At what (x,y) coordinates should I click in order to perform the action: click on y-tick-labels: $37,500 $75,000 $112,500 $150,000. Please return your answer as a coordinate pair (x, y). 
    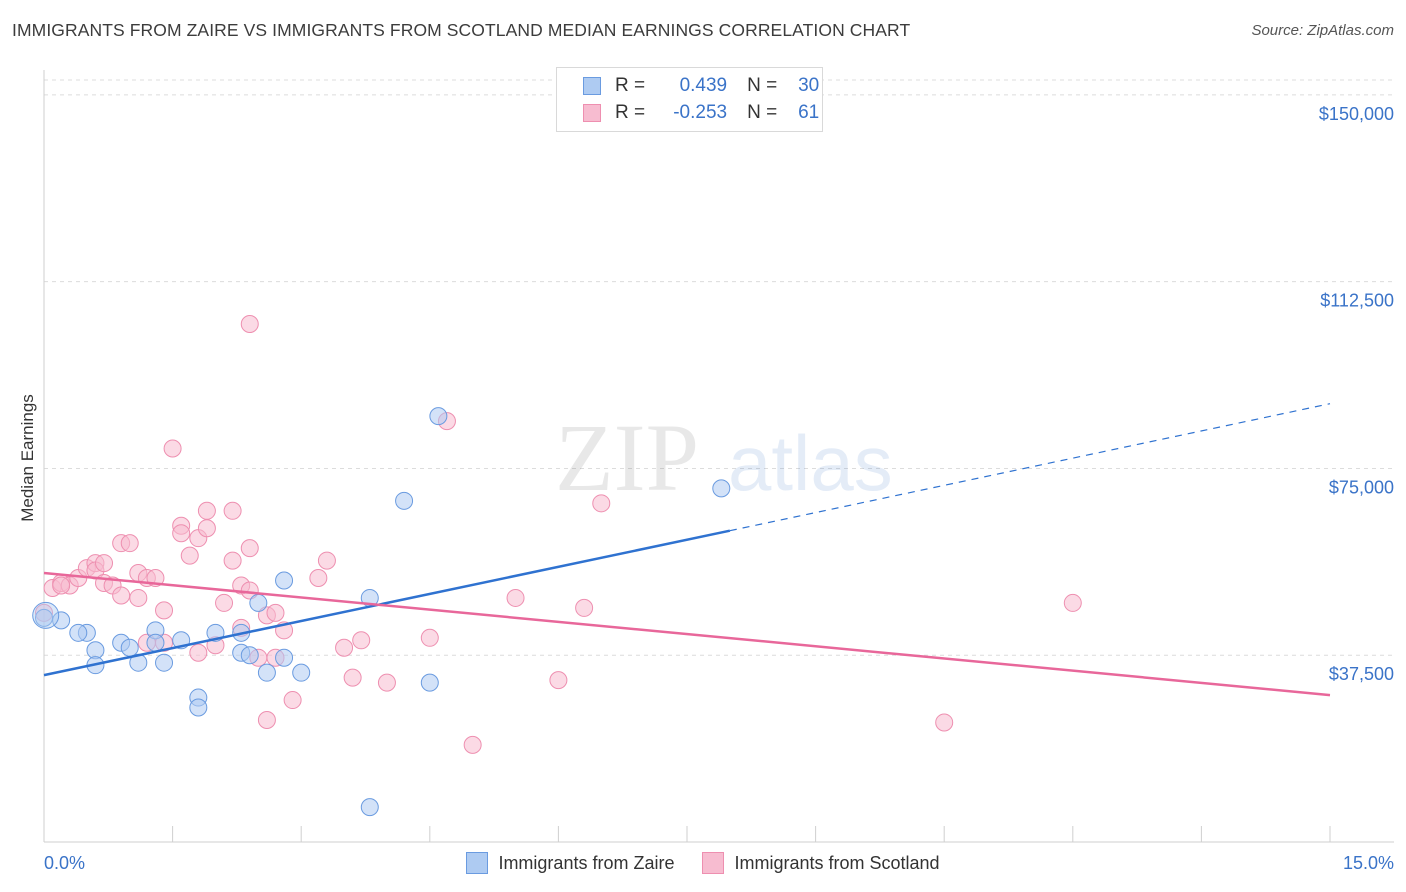
    Looking at the image, I should click on (1356, 394).